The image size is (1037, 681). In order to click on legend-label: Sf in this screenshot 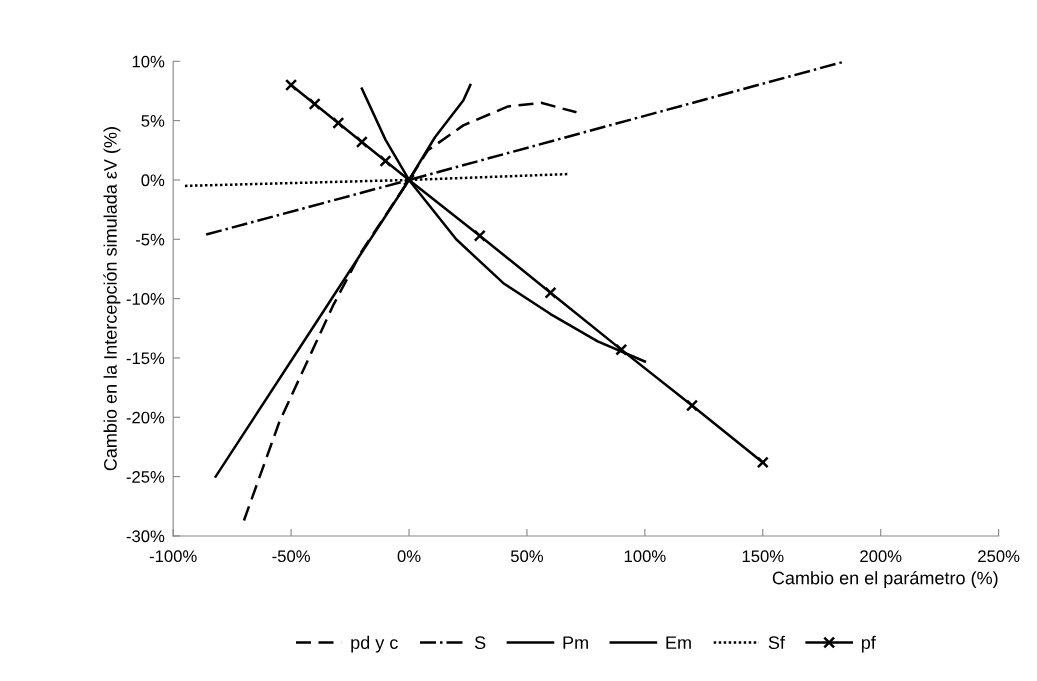, I will do `click(776, 642)`.